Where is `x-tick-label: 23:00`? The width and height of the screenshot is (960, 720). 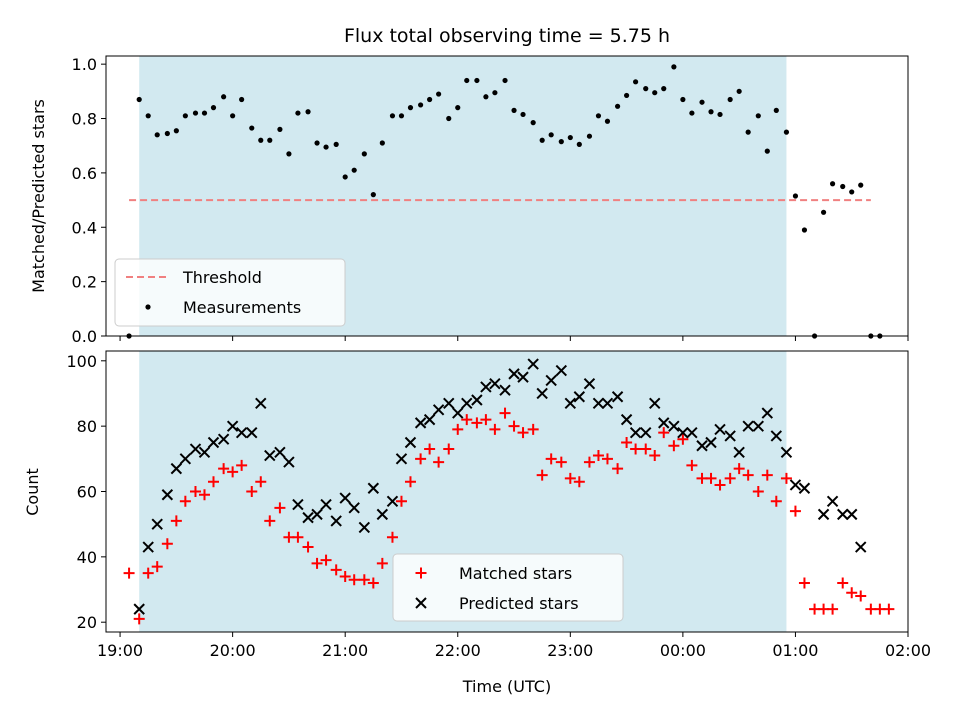
x-tick-label: 23:00 is located at coordinates (570, 650).